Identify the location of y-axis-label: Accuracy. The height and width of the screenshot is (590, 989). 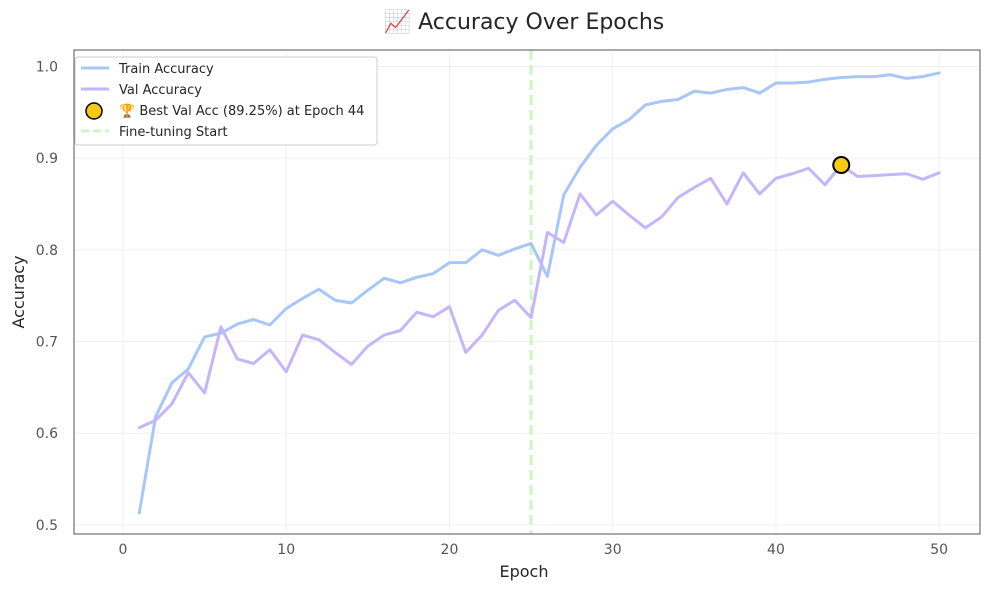
(18, 291).